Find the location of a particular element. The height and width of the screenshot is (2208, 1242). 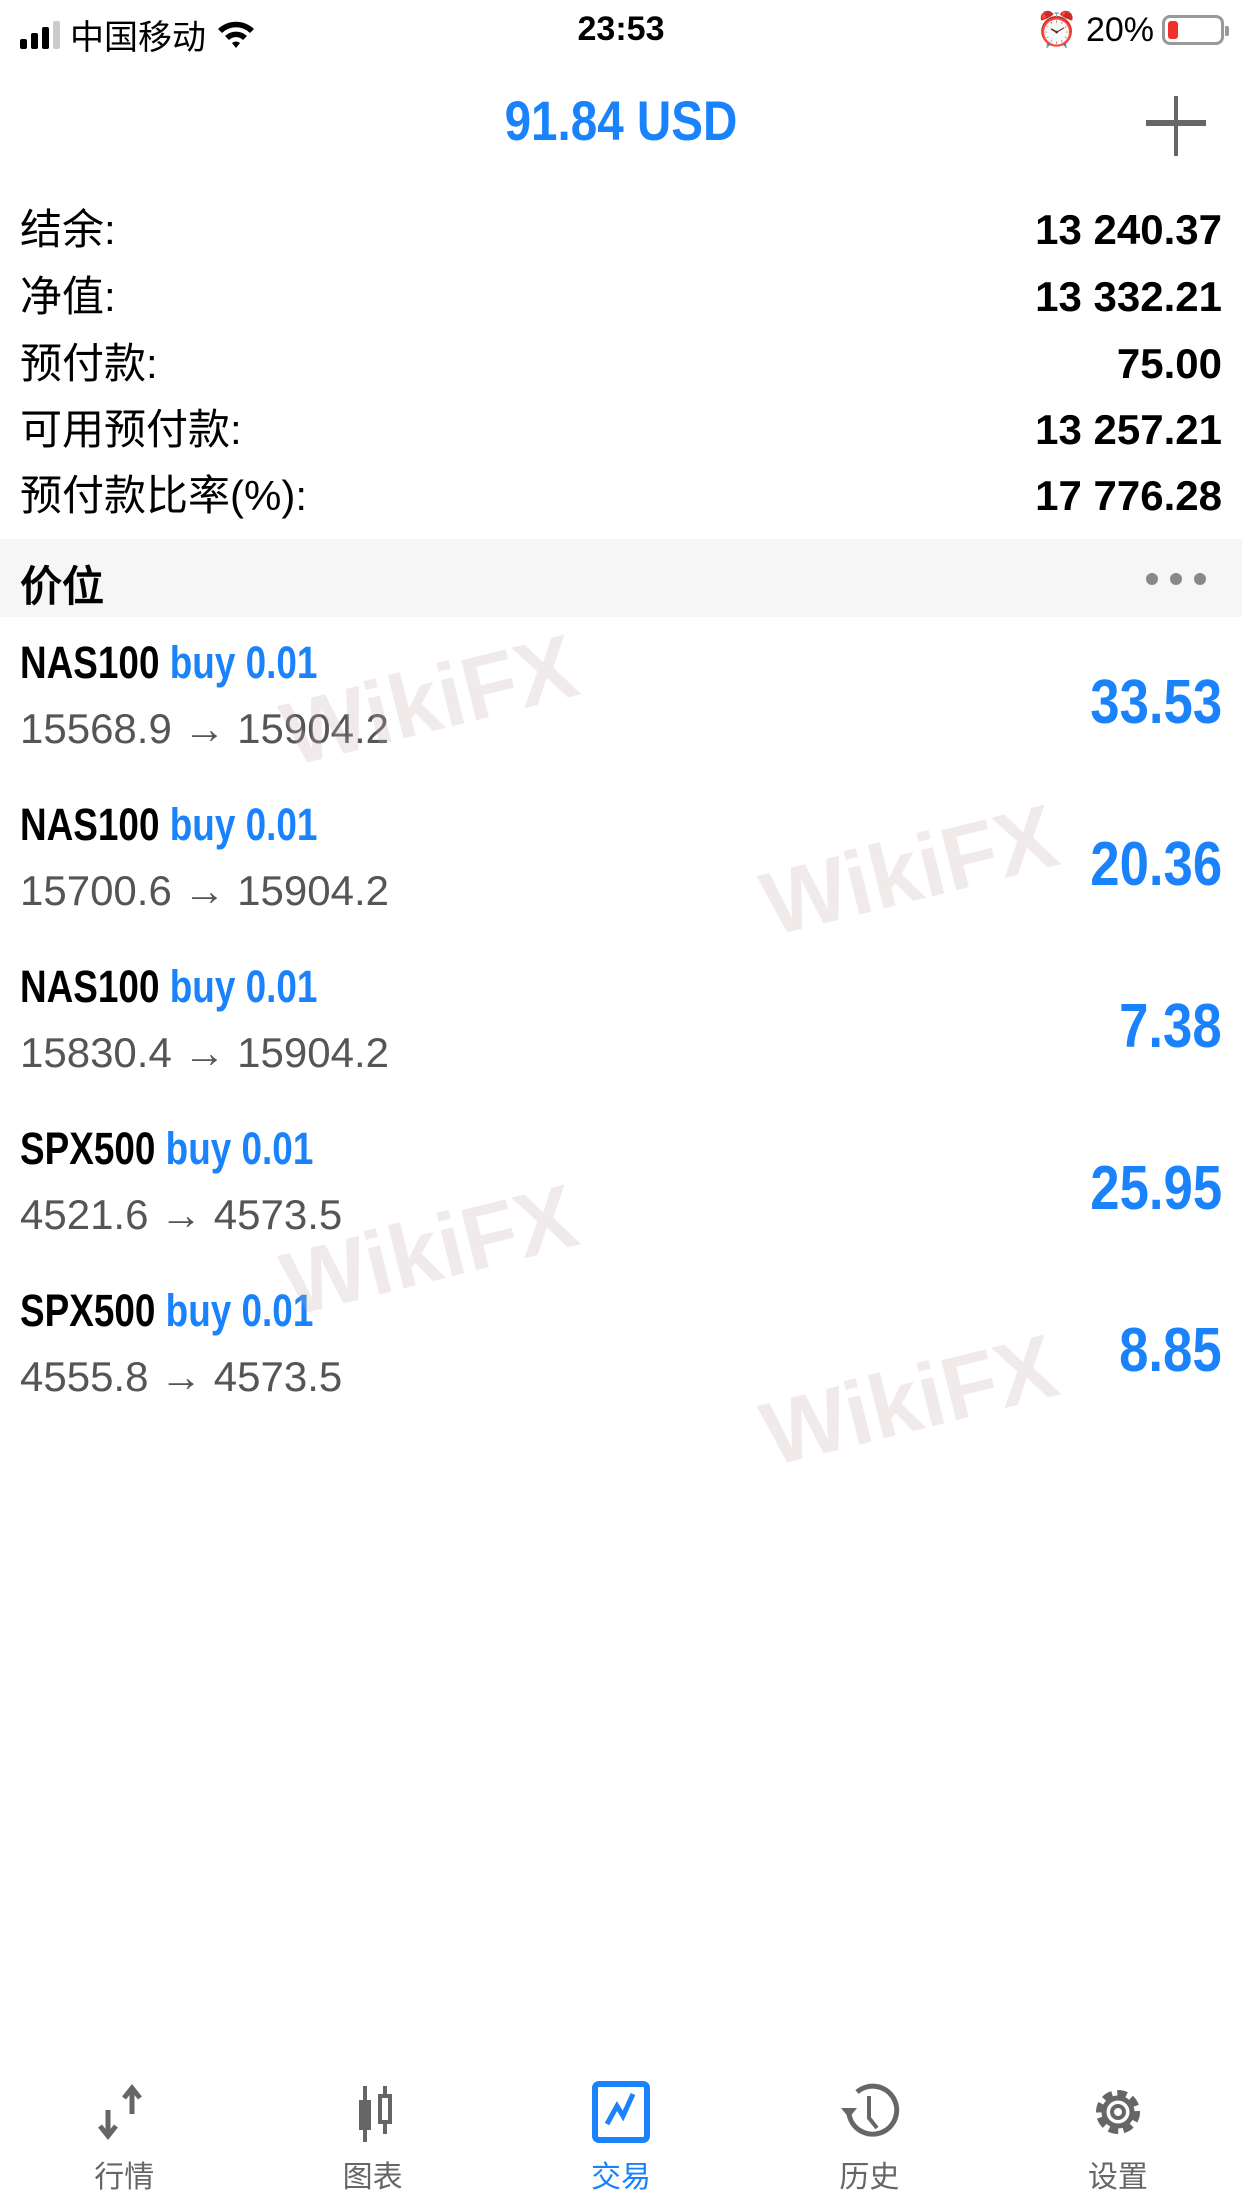

section-header-positions: 价位 is located at coordinates (621, 578).